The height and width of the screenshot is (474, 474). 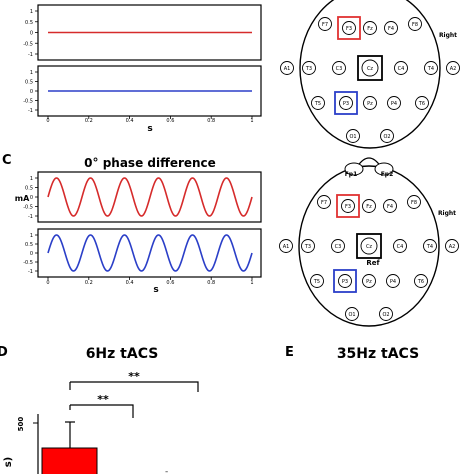 What do you see at coordinates (21, 424) in the screenshot?
I see `bar-chart-6hz-y-tick-label: 500` at bounding box center [21, 424].